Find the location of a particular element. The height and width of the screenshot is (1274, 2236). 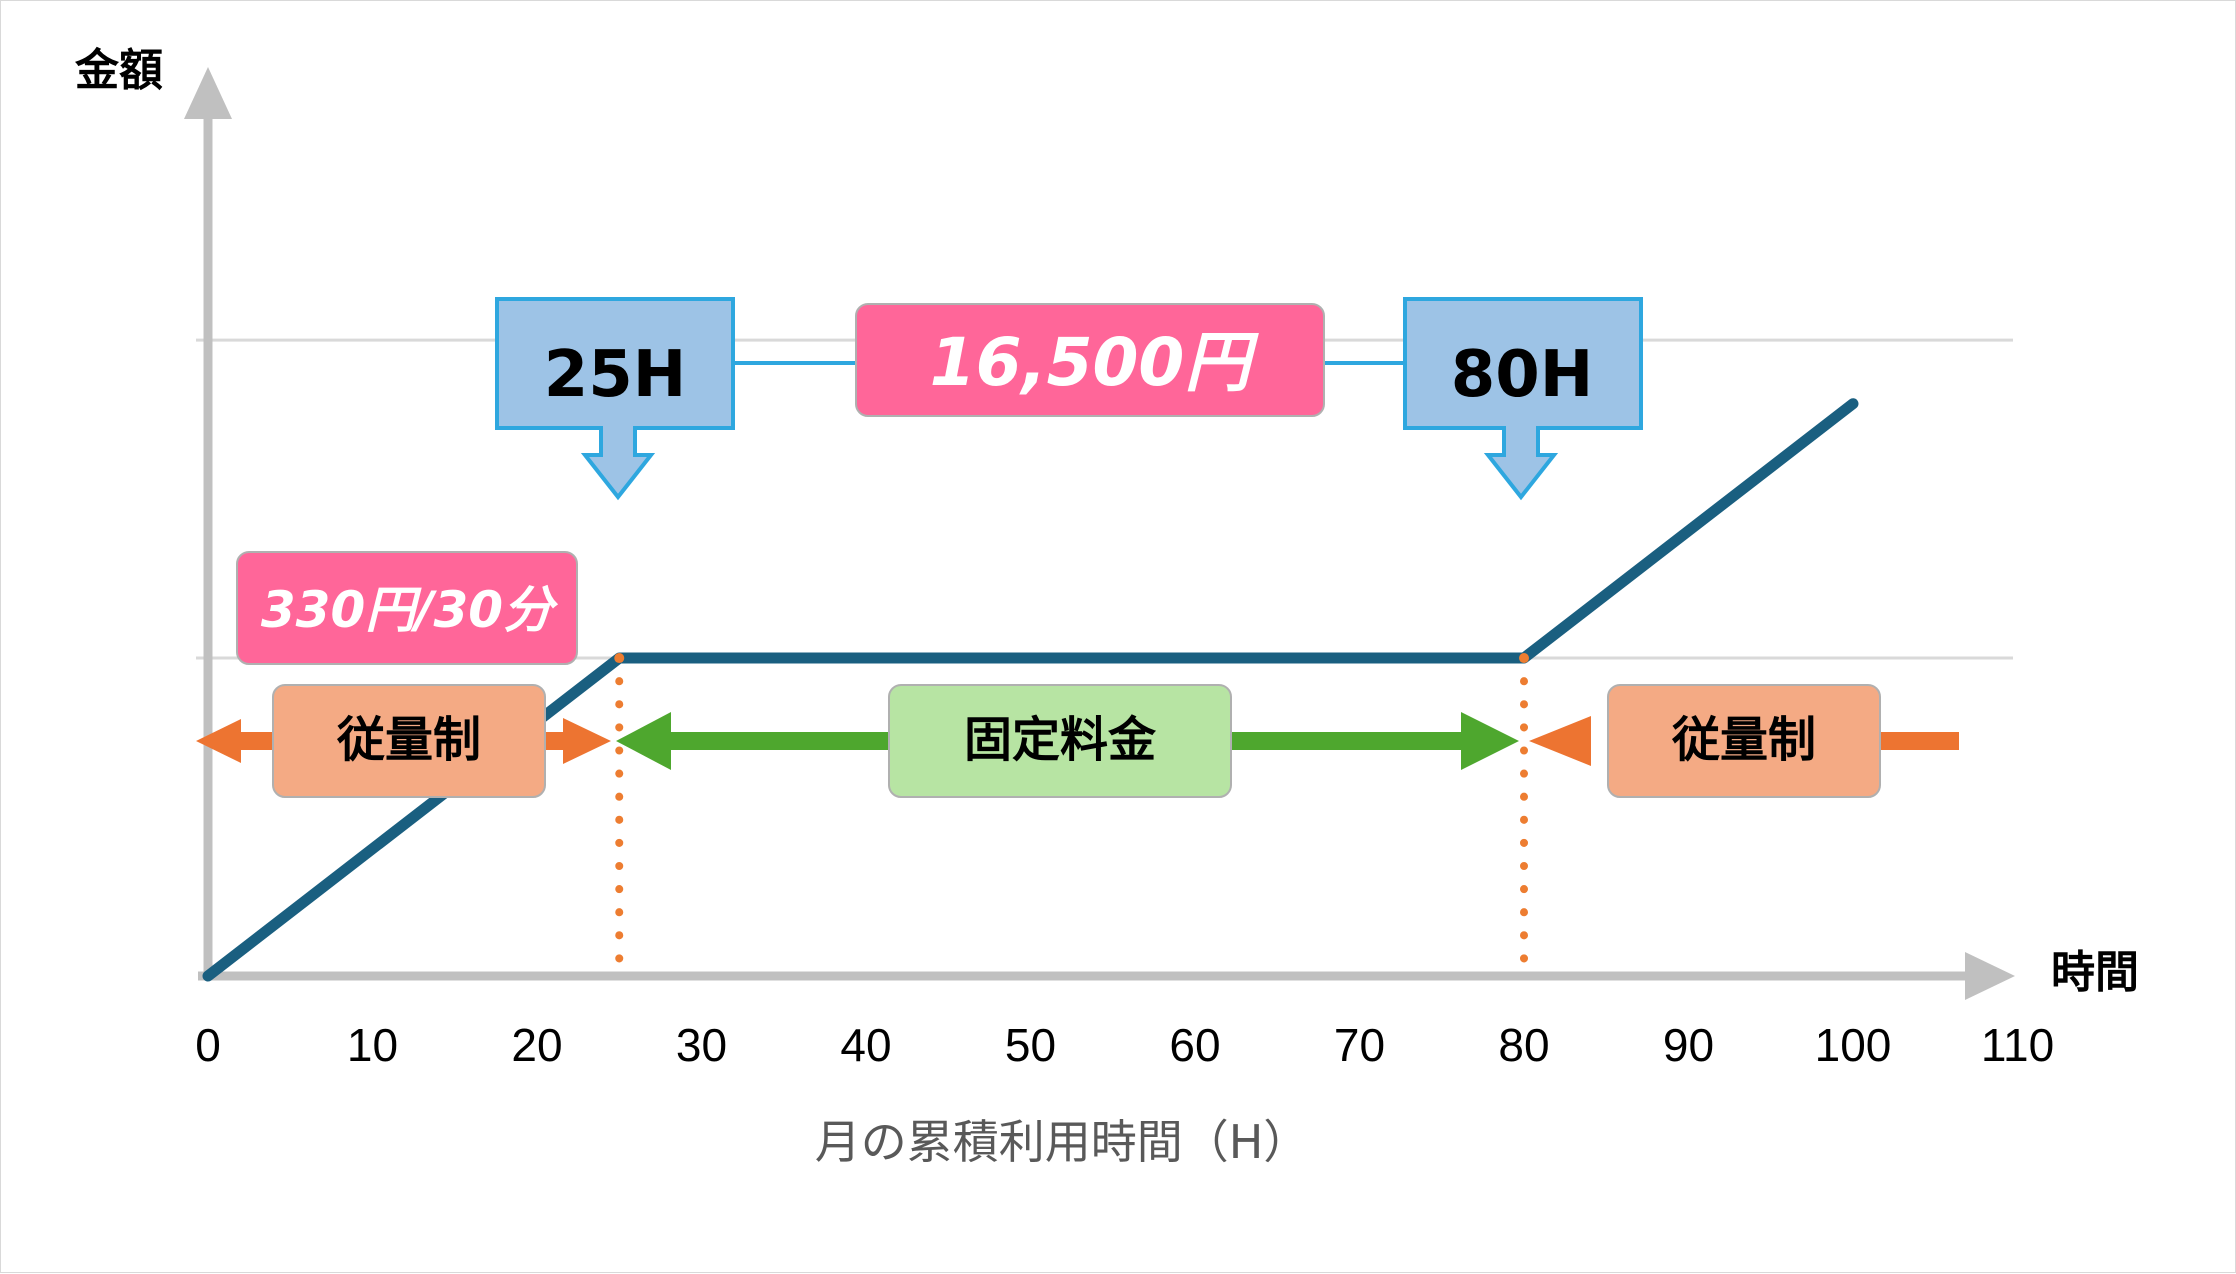

right-metered-box: 従量制 is located at coordinates (1744, 741).